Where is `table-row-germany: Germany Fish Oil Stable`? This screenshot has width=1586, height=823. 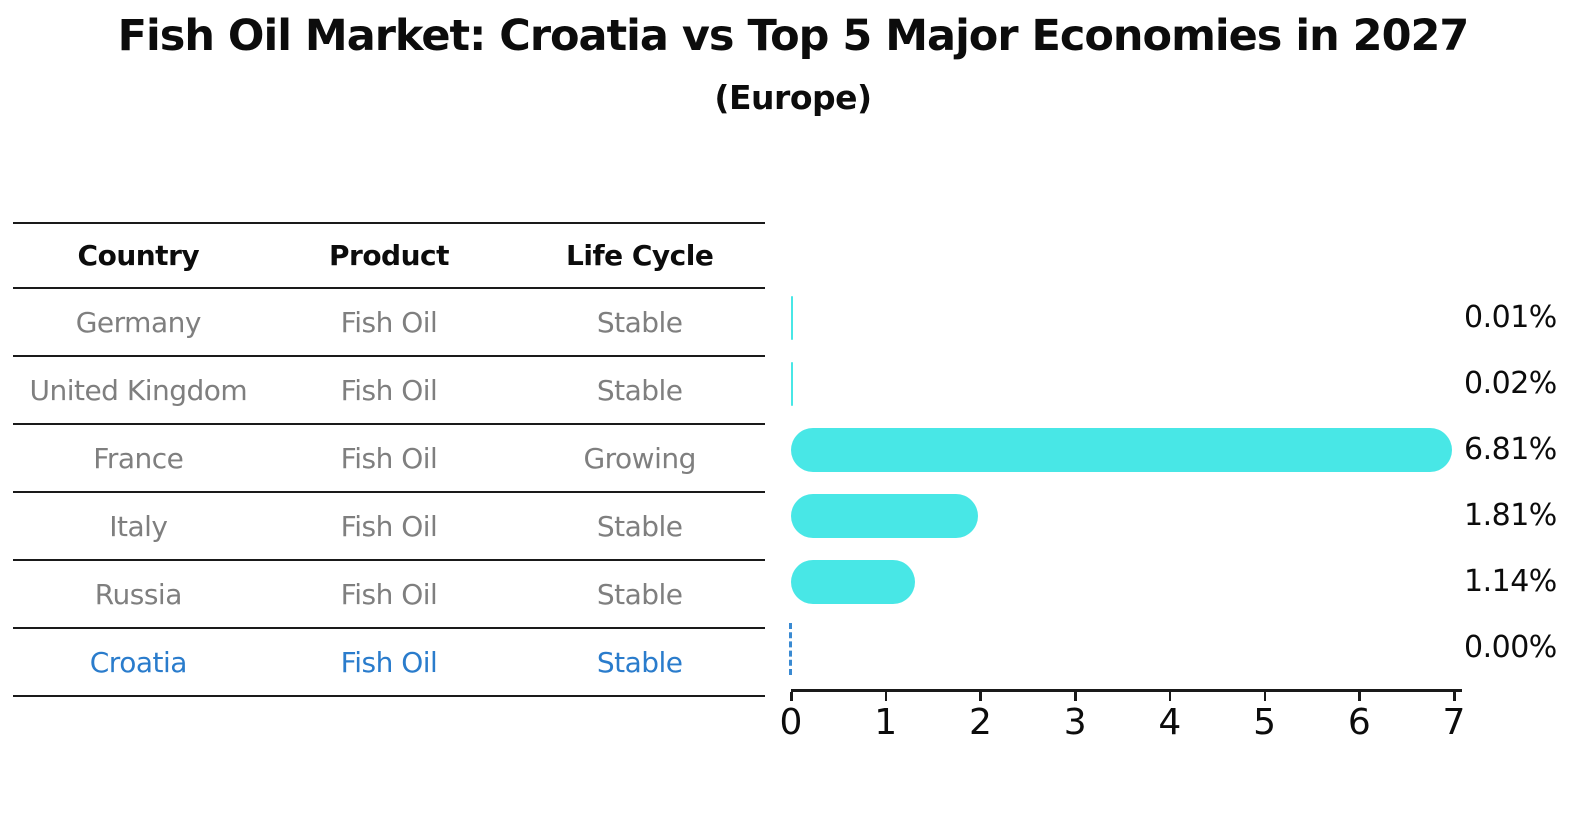
table-row-germany: Germany Fish Oil Stable is located at coordinates (389, 323).